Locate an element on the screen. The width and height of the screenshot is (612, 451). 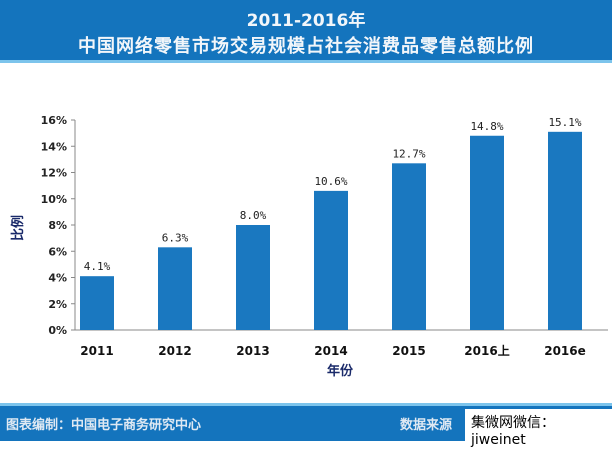
y-tick-label: 16% is located at coordinates (54, 120).